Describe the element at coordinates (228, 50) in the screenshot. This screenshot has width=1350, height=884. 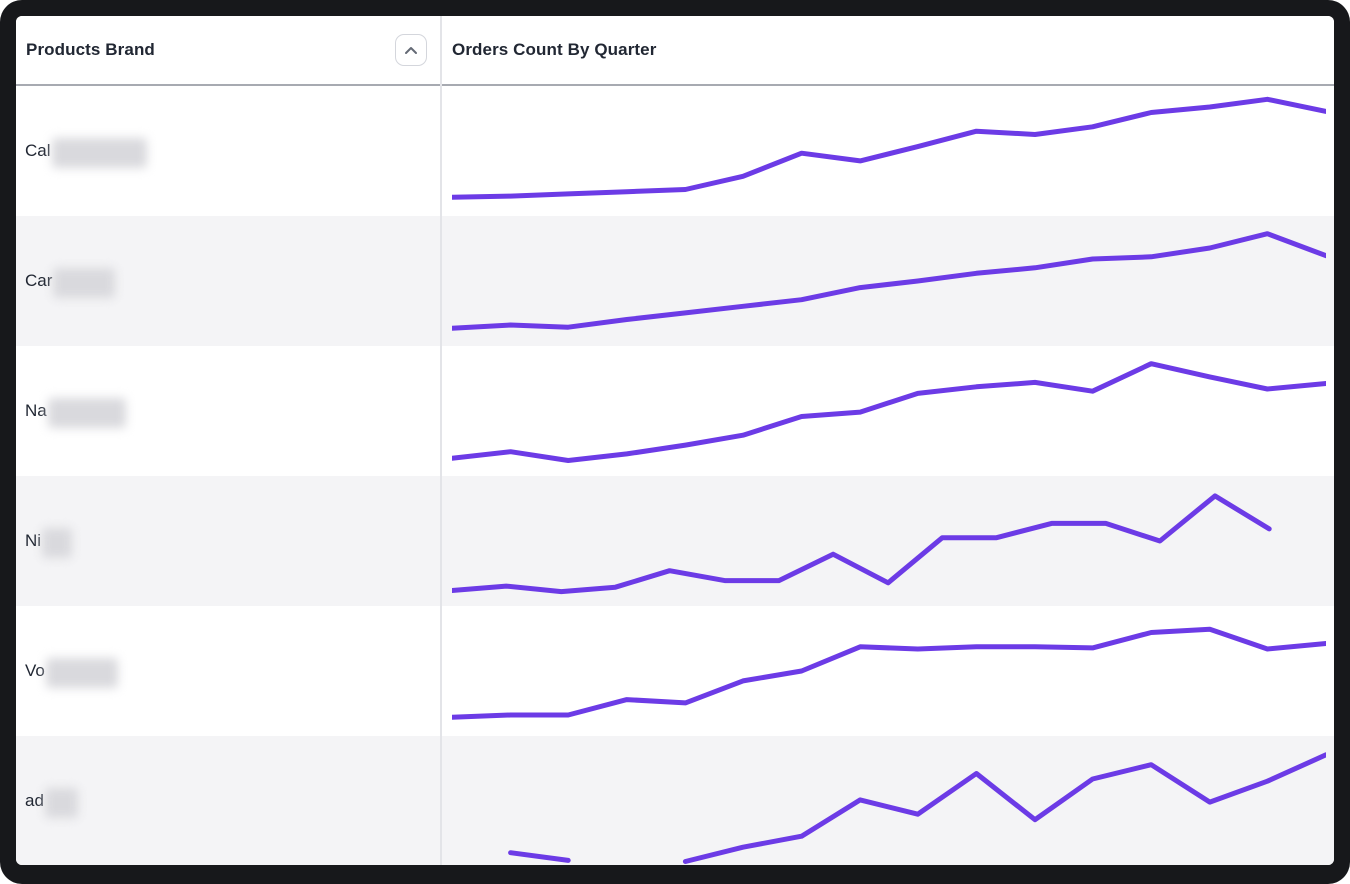
I see `column-header-products-brand: Products Brand` at that location.